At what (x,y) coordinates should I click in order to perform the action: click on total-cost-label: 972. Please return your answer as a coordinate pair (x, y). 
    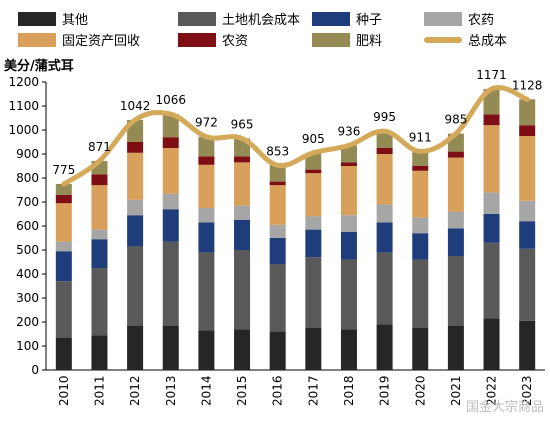
    Looking at the image, I should click on (206, 123).